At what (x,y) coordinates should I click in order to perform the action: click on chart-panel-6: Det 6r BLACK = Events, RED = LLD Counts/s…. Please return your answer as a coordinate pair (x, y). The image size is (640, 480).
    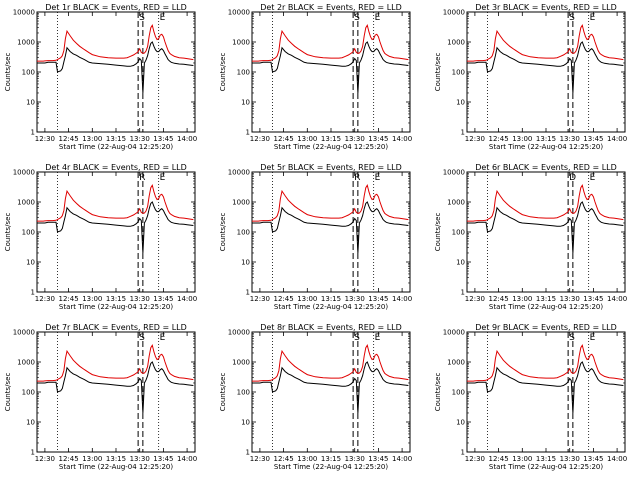
    Looking at the image, I should click on (530, 237).